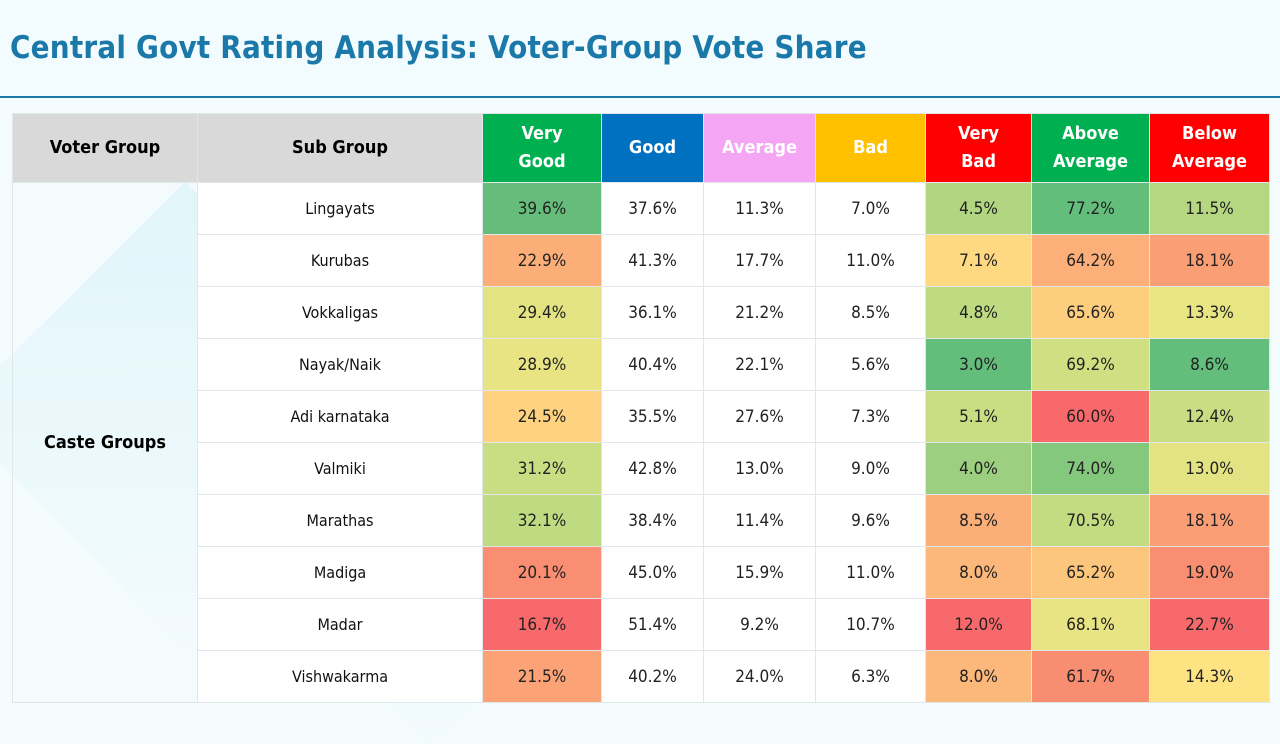 This screenshot has width=1280, height=744. Describe the element at coordinates (1090, 364) in the screenshot. I see `above-average-cell: 69.2%` at that location.